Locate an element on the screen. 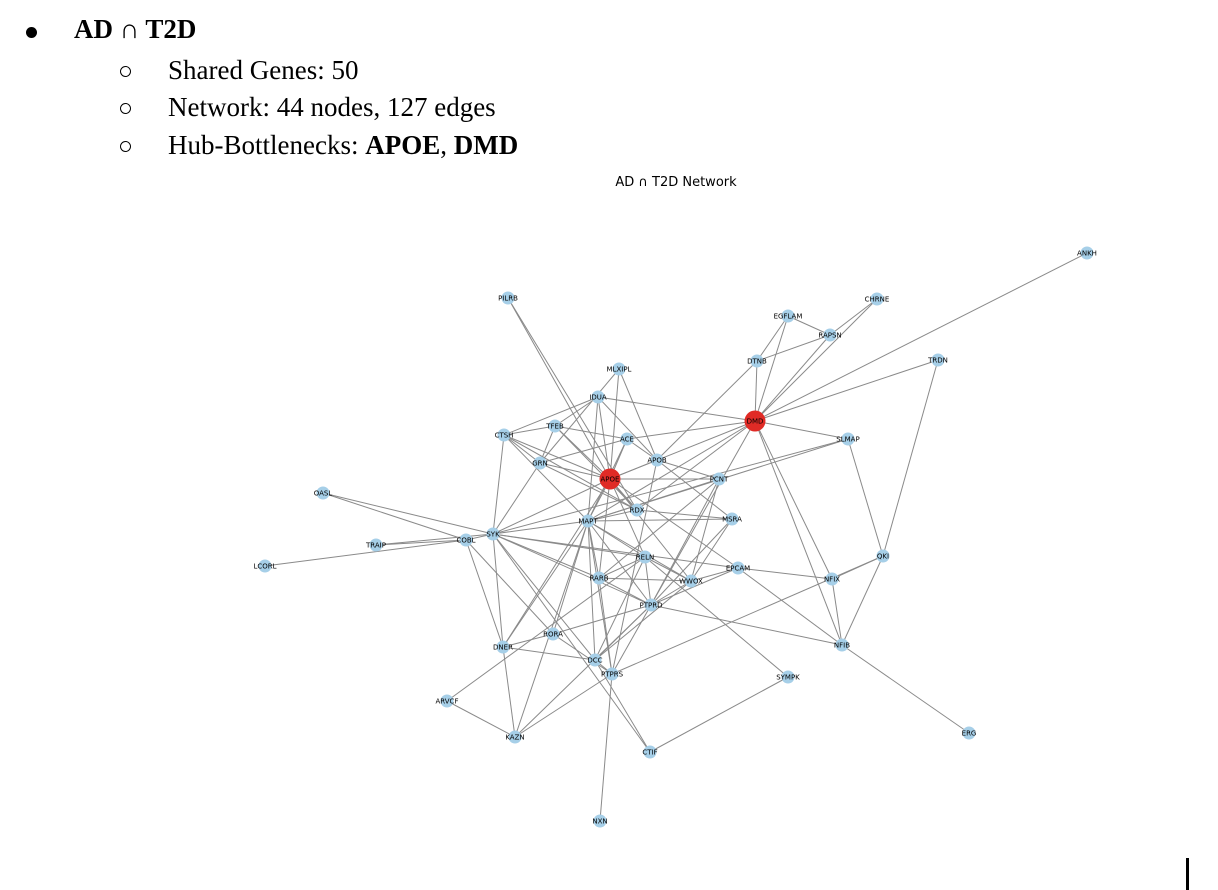 This screenshot has height=890, width=1218. node-label: ANKH is located at coordinates (1087, 254).